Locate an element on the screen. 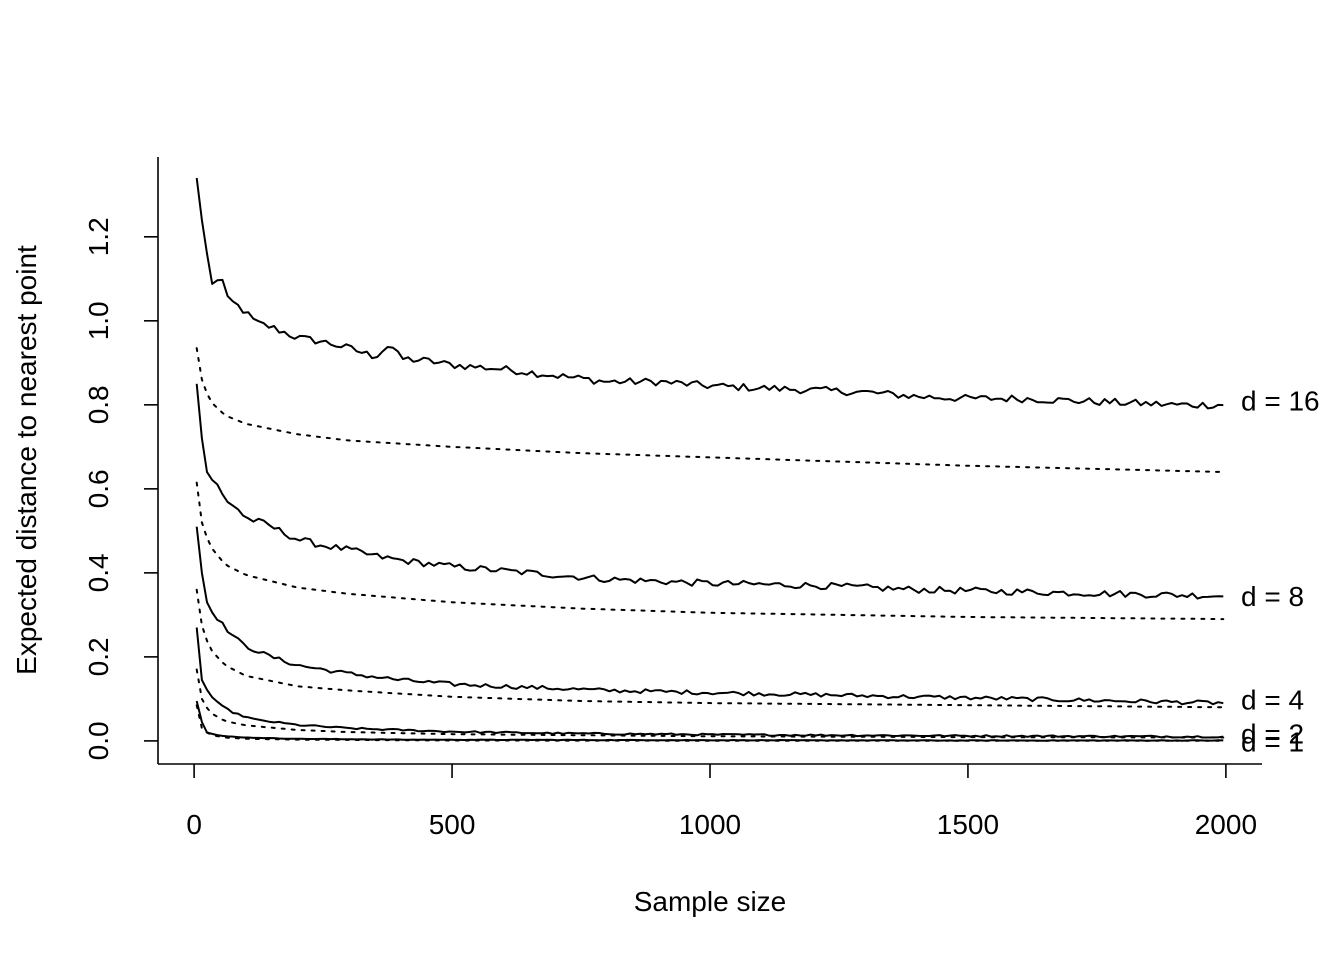 The width and height of the screenshot is (1344, 960). x-tick-label: 500 is located at coordinates (452, 824).